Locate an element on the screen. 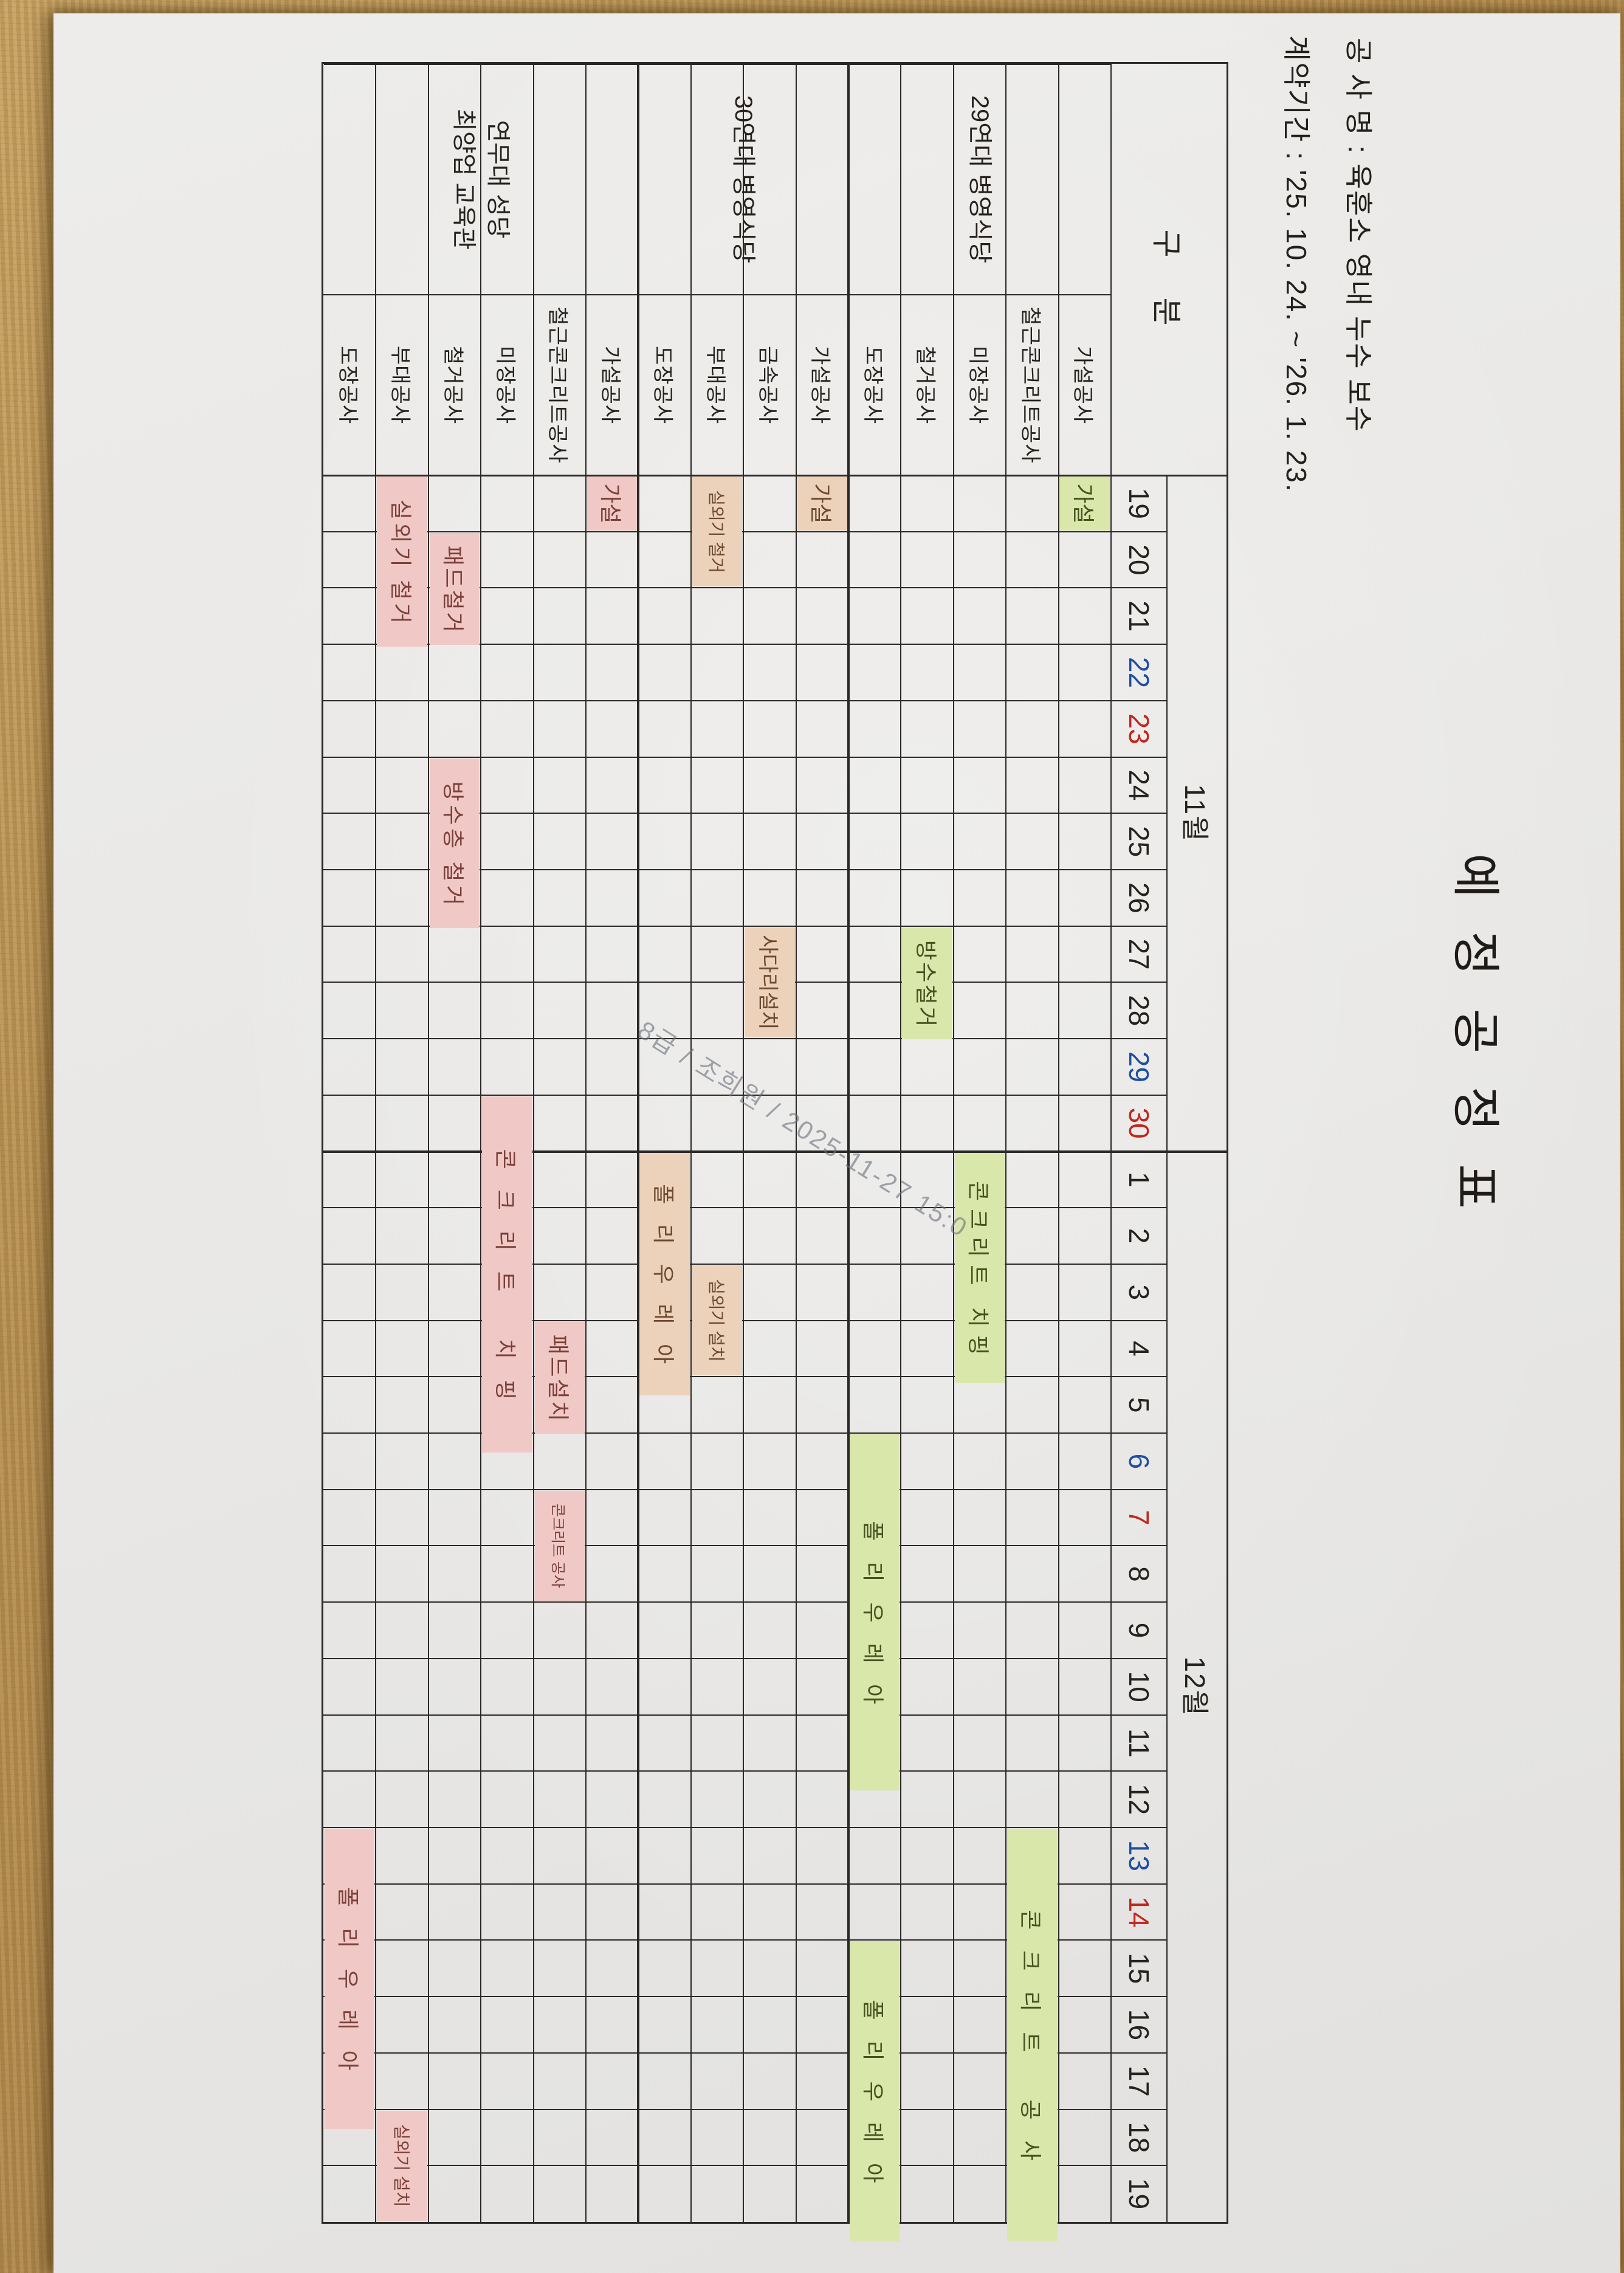 This screenshot has height=2273, width=1624. document-title: 예 정 공 정 표 is located at coordinates (1475, 1036).